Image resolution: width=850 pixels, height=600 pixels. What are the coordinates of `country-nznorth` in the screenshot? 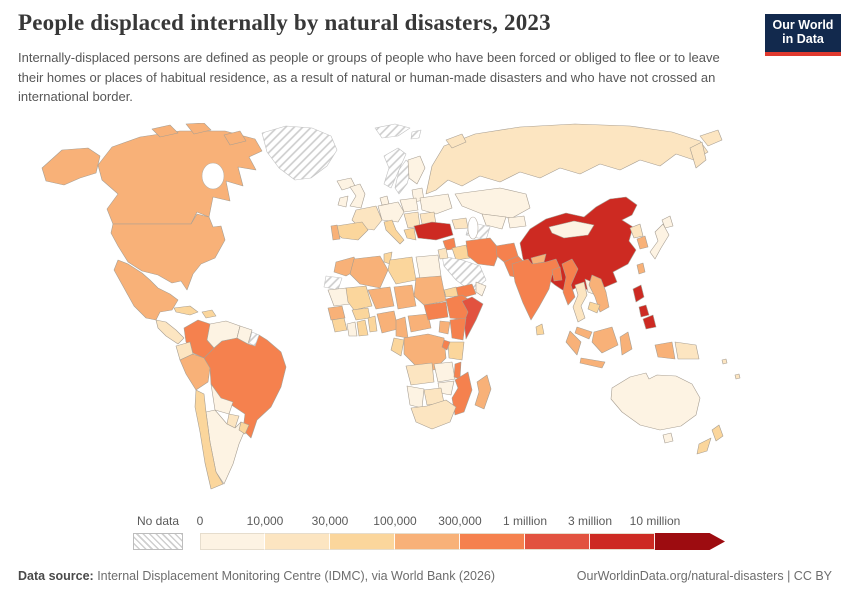 It's located at (717, 433).